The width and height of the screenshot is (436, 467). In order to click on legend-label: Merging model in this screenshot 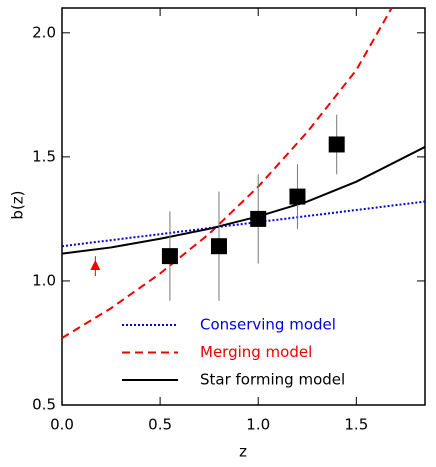, I will do `click(256, 352)`.